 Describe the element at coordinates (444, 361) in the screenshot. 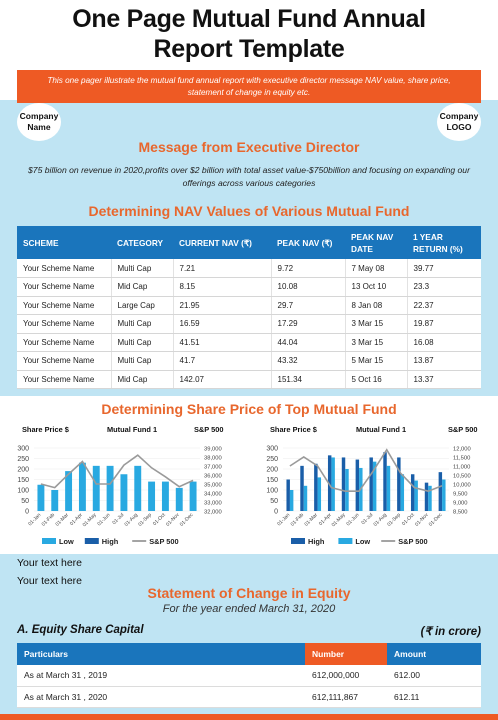

I see `table-cell: 13.87` at that location.